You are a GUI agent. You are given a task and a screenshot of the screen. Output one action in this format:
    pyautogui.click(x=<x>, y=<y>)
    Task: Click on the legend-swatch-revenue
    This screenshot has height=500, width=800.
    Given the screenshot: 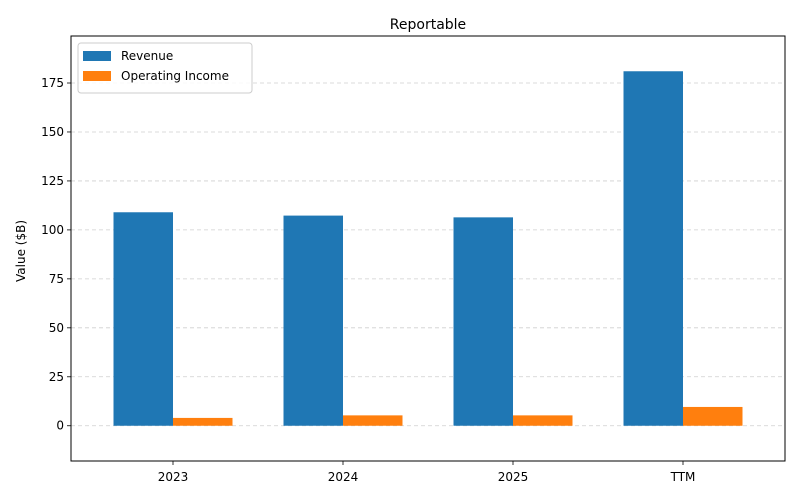 What is the action you would take?
    pyautogui.click(x=97, y=56)
    